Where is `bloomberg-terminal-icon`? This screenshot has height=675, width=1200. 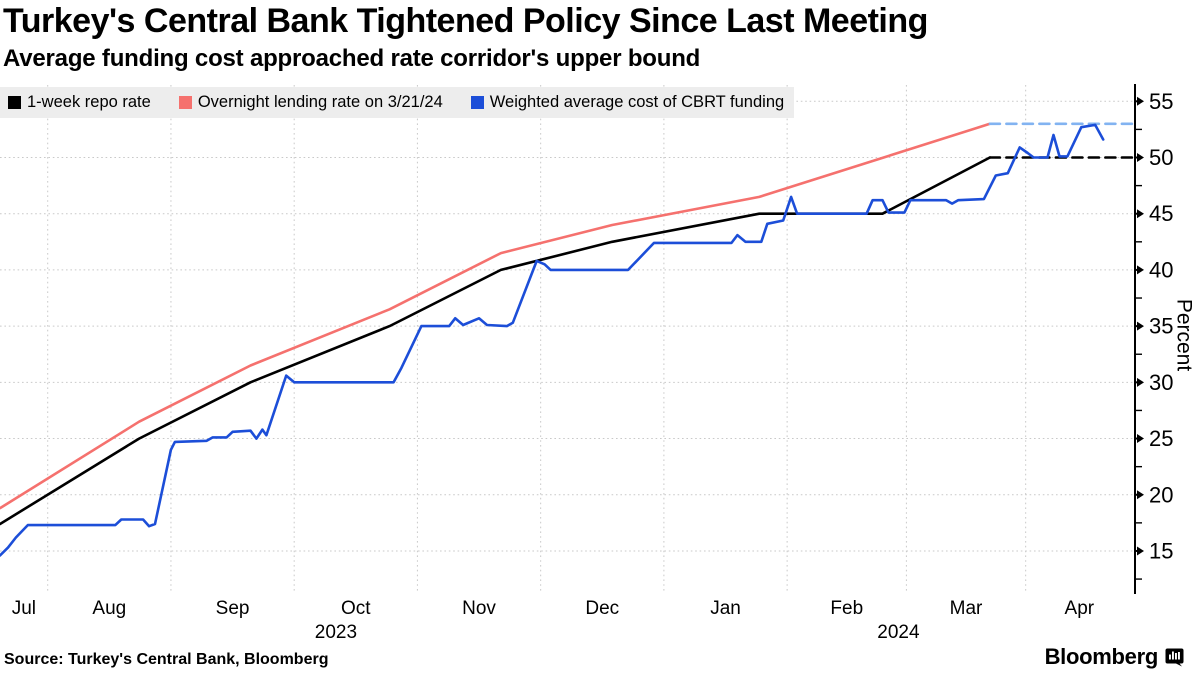 bloomberg-terminal-icon is located at coordinates (1174, 657).